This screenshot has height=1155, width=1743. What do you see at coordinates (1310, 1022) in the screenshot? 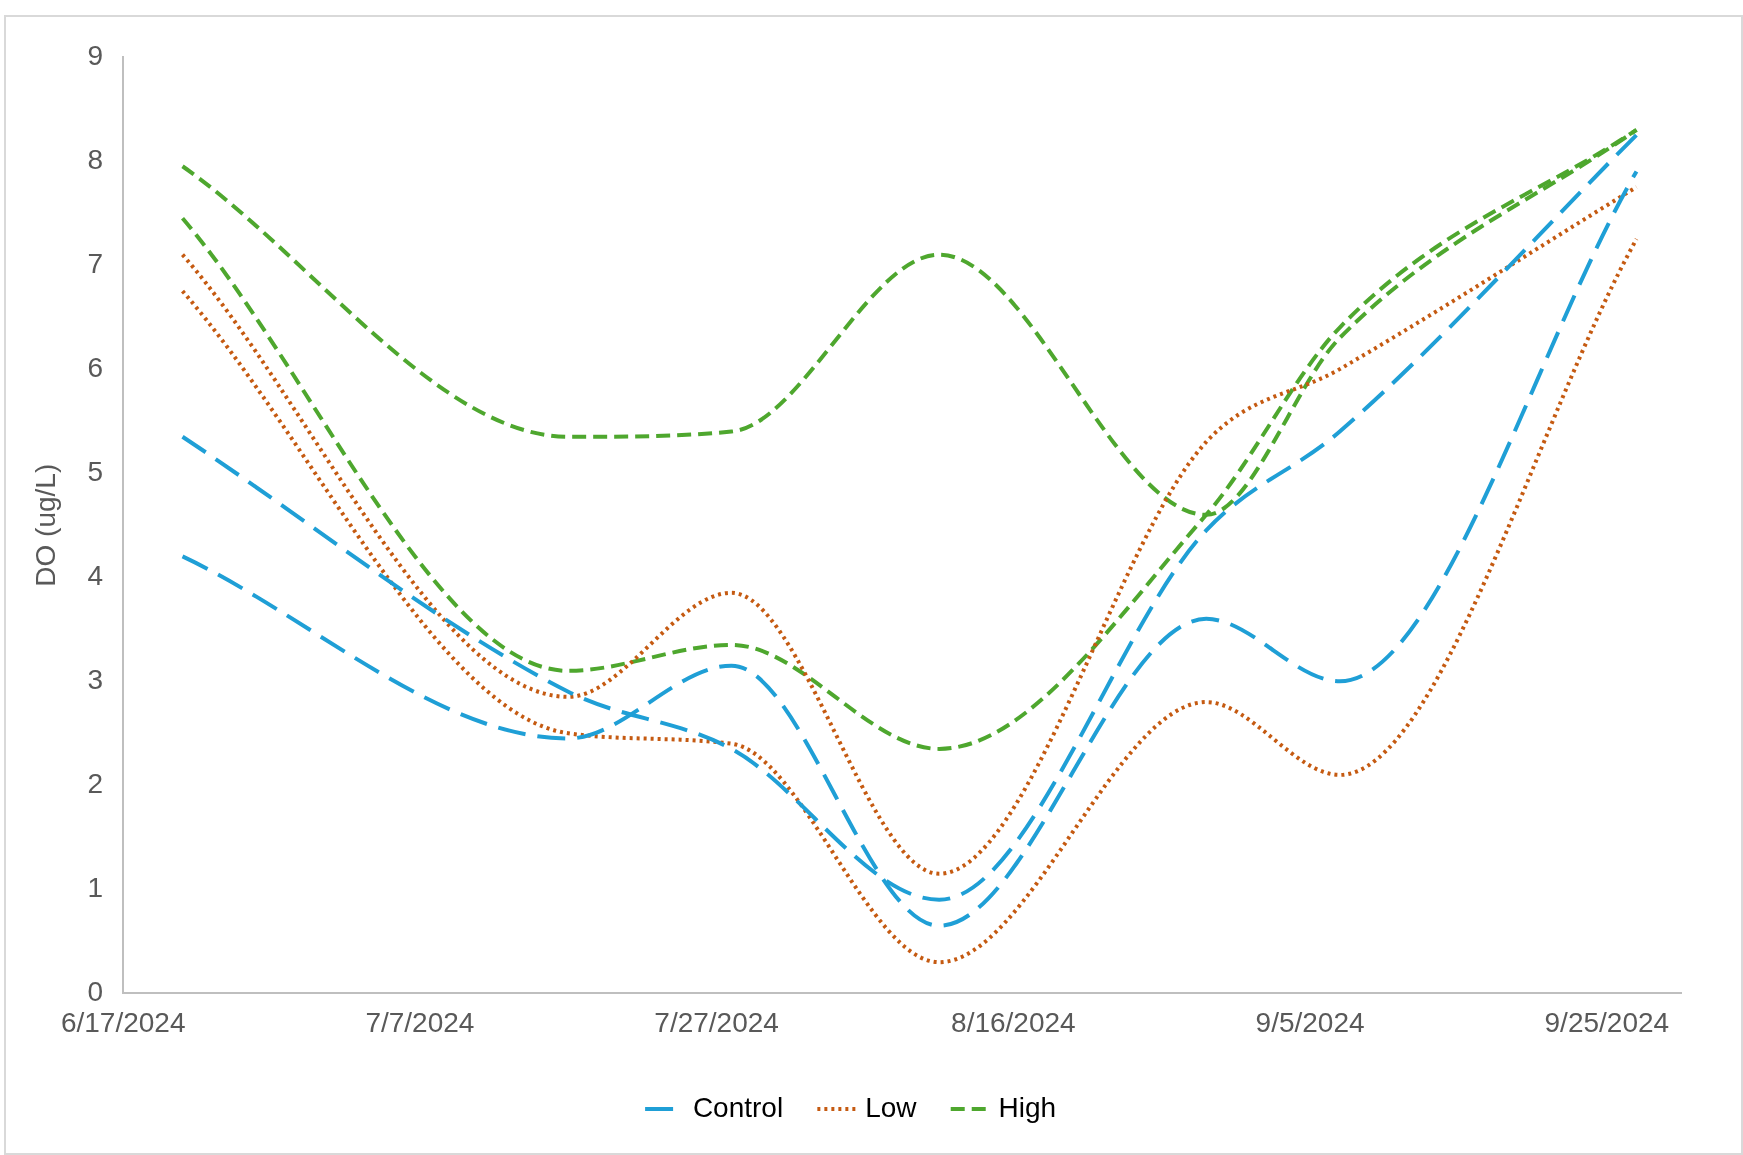
I see `x-tick-label: 9/5/2024` at bounding box center [1310, 1022].